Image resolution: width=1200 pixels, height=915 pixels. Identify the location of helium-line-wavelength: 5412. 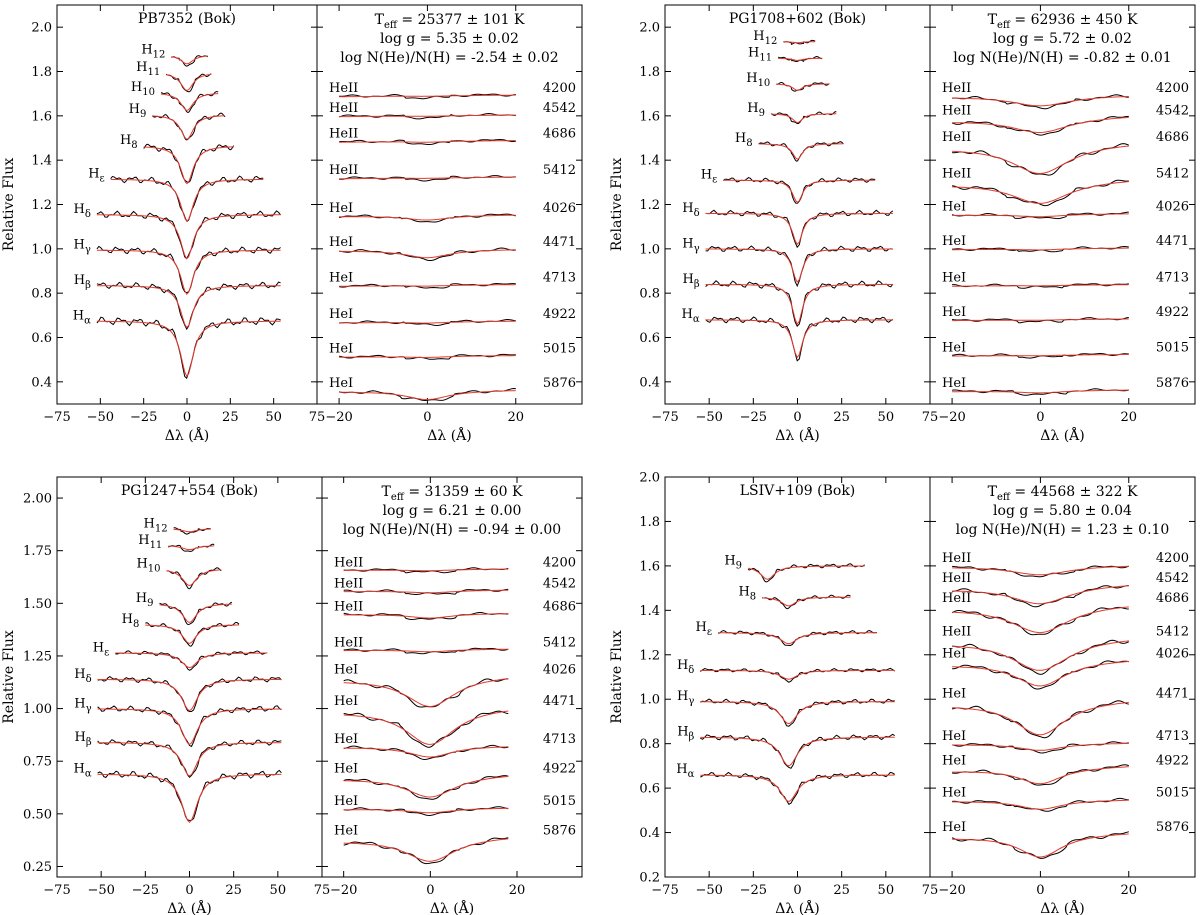
(1172, 173).